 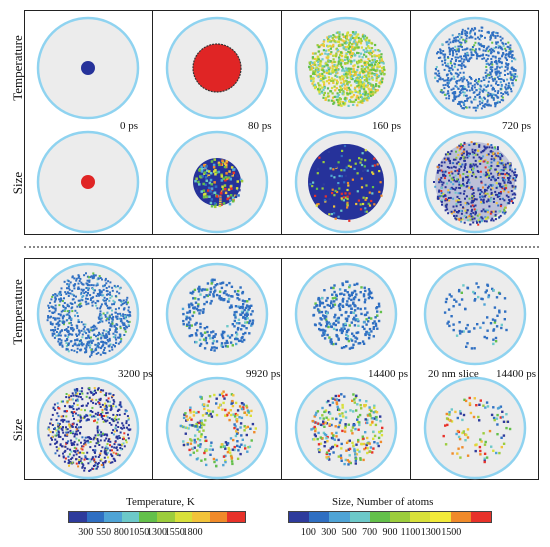 What do you see at coordinates (260, 126) in the screenshot?
I see `time-label: 80 ps` at bounding box center [260, 126].